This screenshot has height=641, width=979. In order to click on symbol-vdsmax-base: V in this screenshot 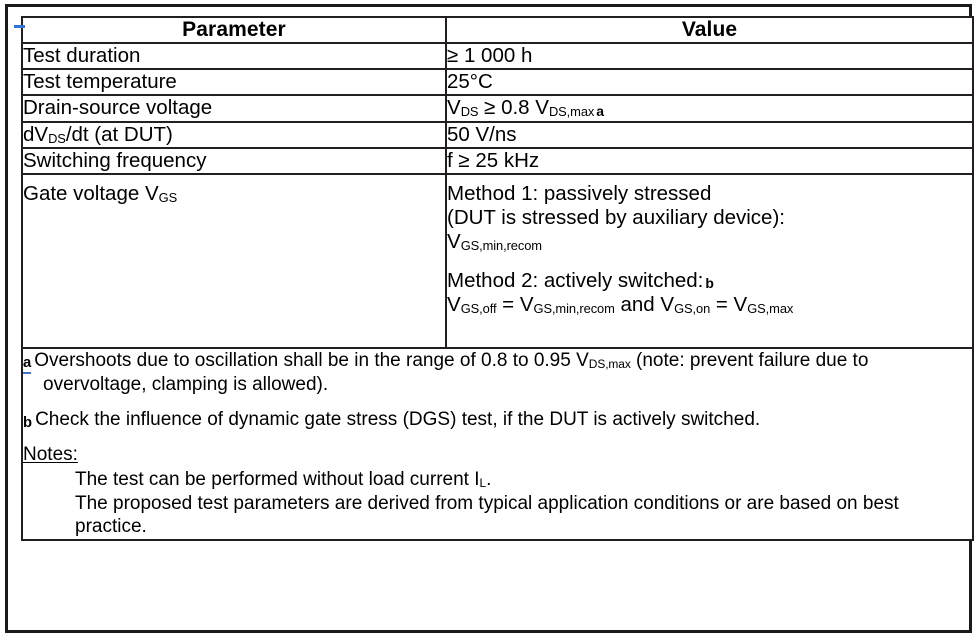, I will do `click(542, 108)`.